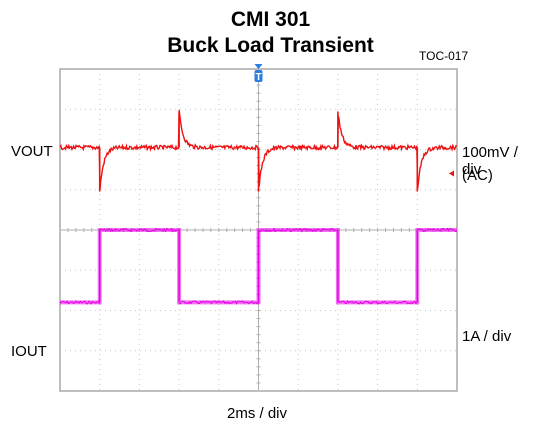 This screenshot has height=436, width=541. Describe the element at coordinates (29, 351) in the screenshot. I see `iout-label: IOUT` at that location.